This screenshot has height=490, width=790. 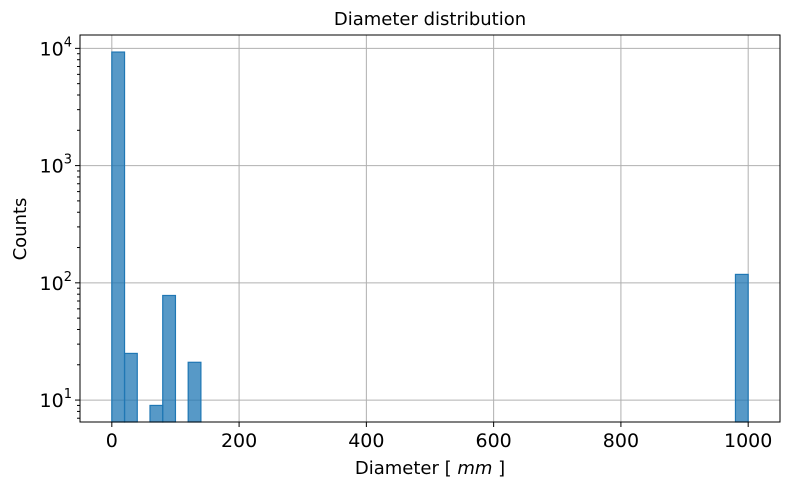 I want to click on x-axis-label: Diameter [ mm ], so click(x=430, y=468).